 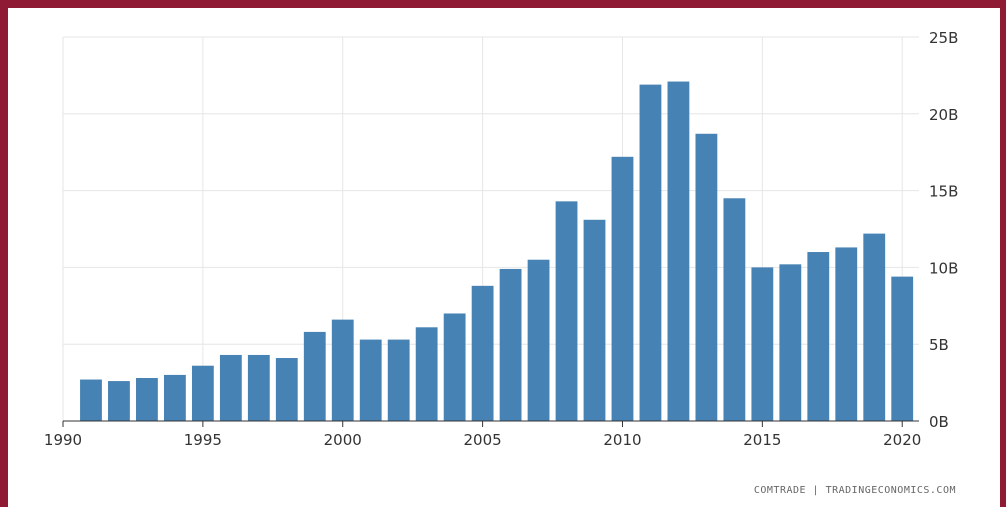 What do you see at coordinates (426, 374) in the screenshot?
I see `bar-2003` at bounding box center [426, 374].